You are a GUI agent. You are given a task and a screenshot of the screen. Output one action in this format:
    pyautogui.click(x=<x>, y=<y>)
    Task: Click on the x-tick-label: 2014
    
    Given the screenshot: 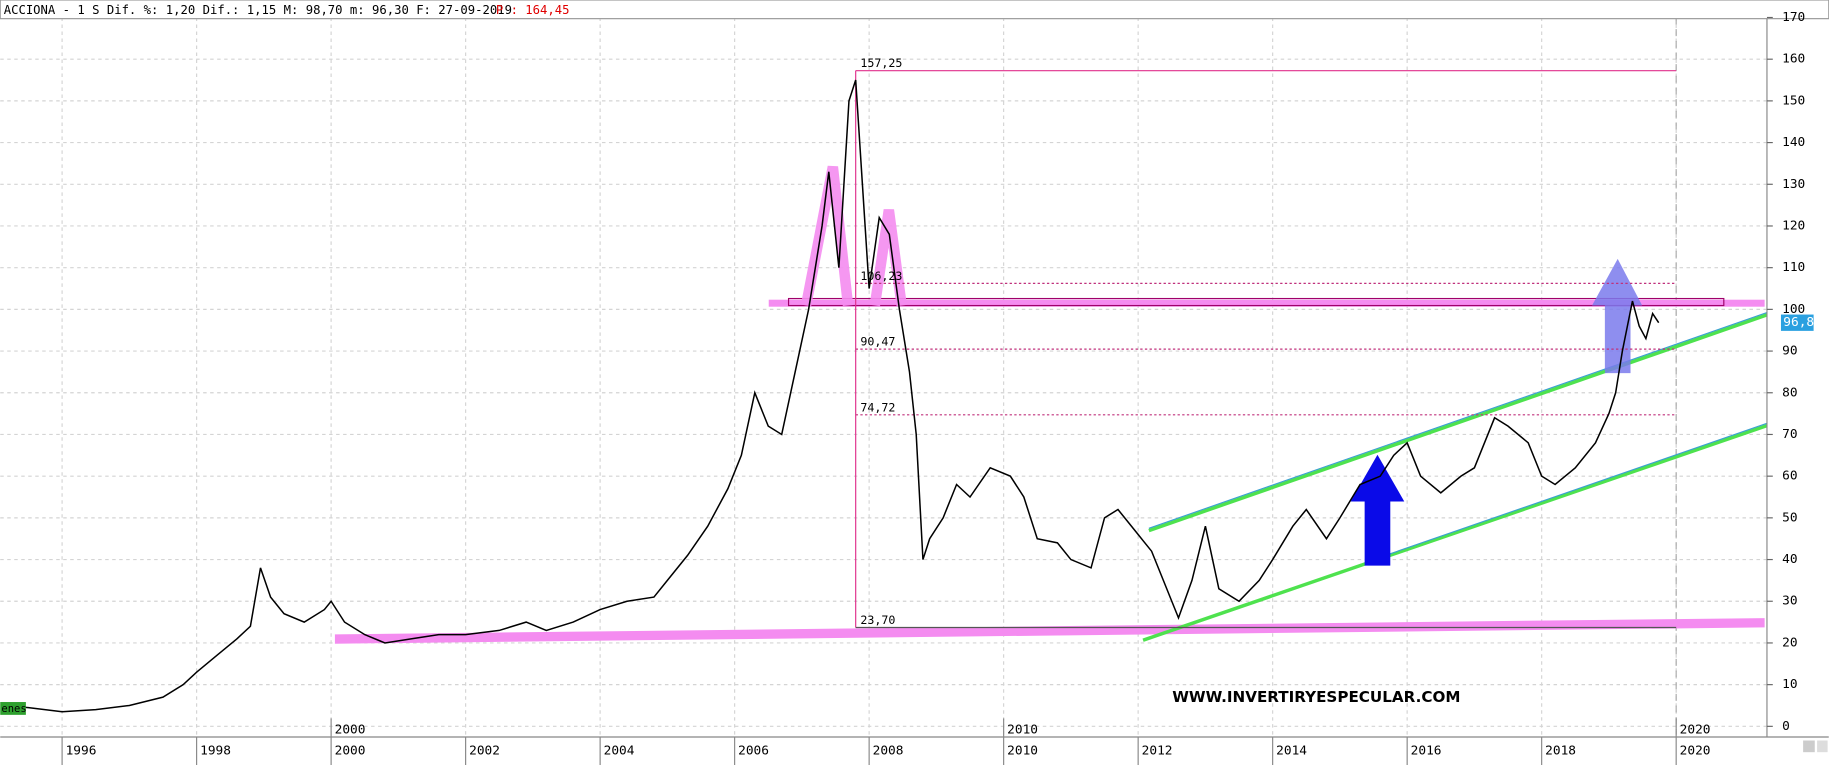 What is the action you would take?
    pyautogui.click(x=1291, y=751)
    